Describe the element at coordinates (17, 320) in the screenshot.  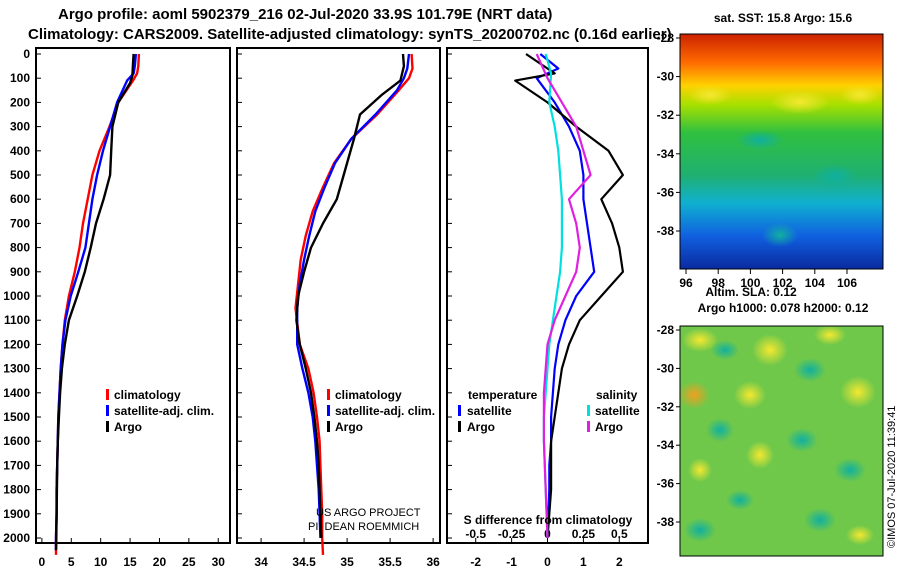
I see `depth-tick-label: 1100` at that location.